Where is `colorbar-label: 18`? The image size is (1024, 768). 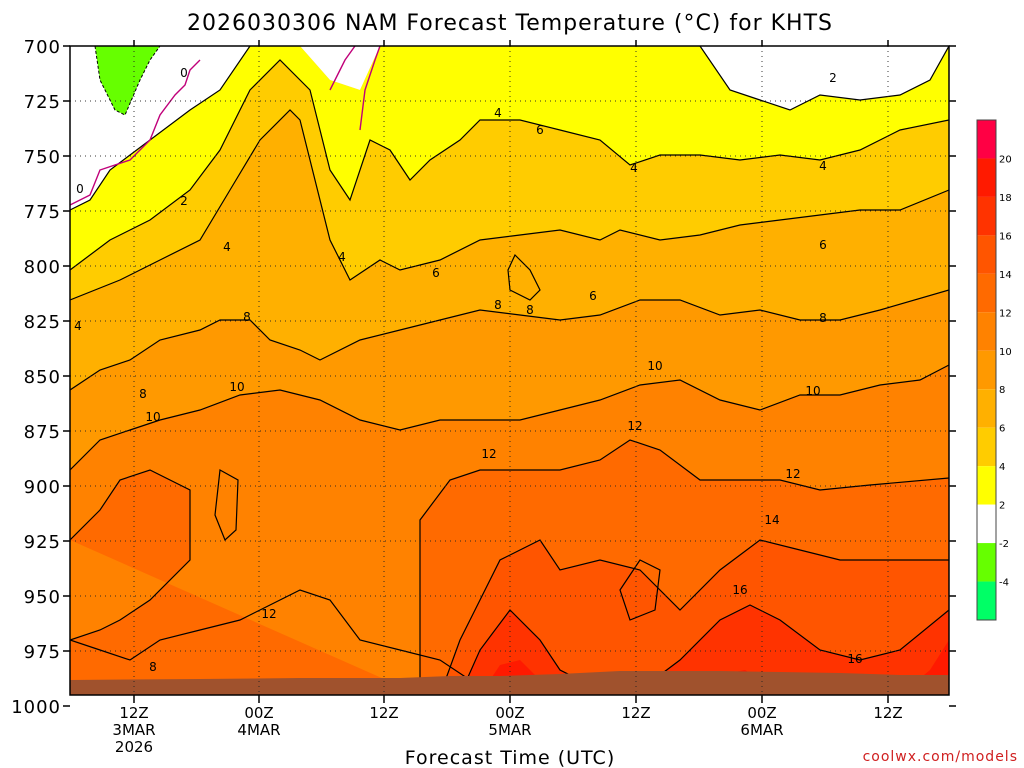
colorbar-label: 18 is located at coordinates (1005, 198).